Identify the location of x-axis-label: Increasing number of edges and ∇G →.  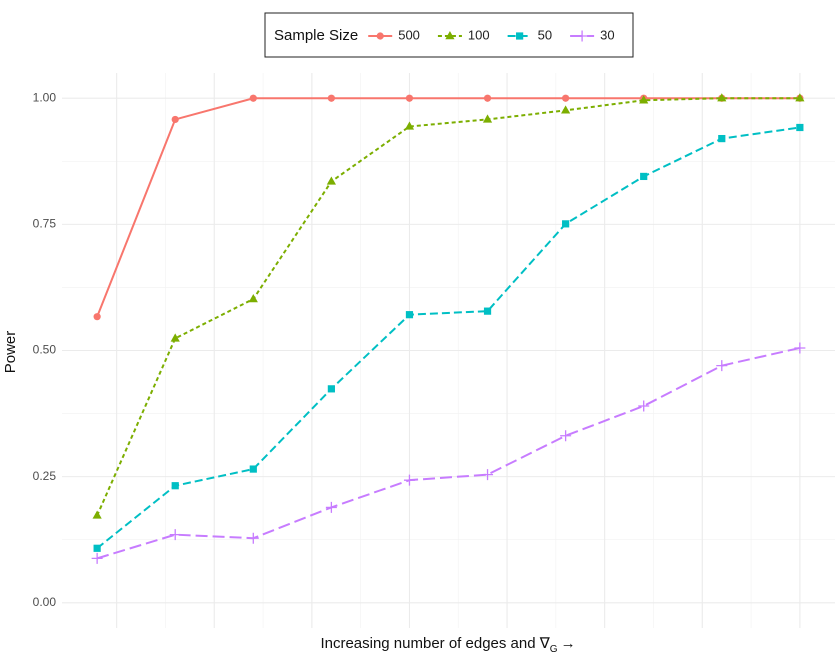
(447, 645).